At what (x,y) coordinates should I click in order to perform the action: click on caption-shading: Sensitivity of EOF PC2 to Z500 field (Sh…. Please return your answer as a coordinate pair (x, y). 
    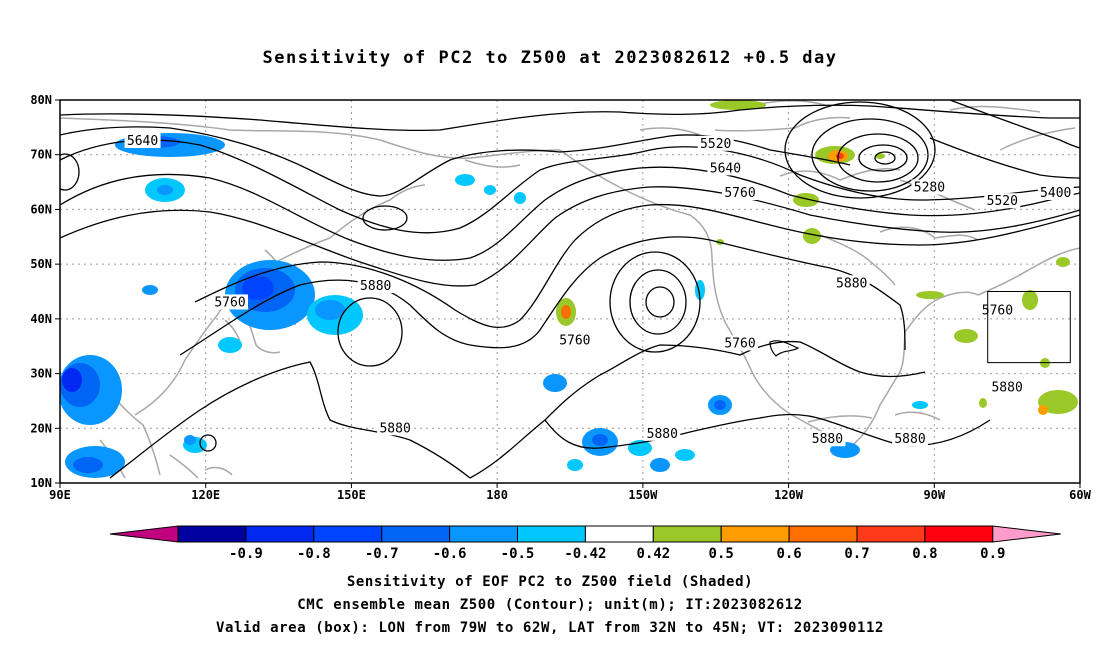
    Looking at the image, I should click on (550, 582).